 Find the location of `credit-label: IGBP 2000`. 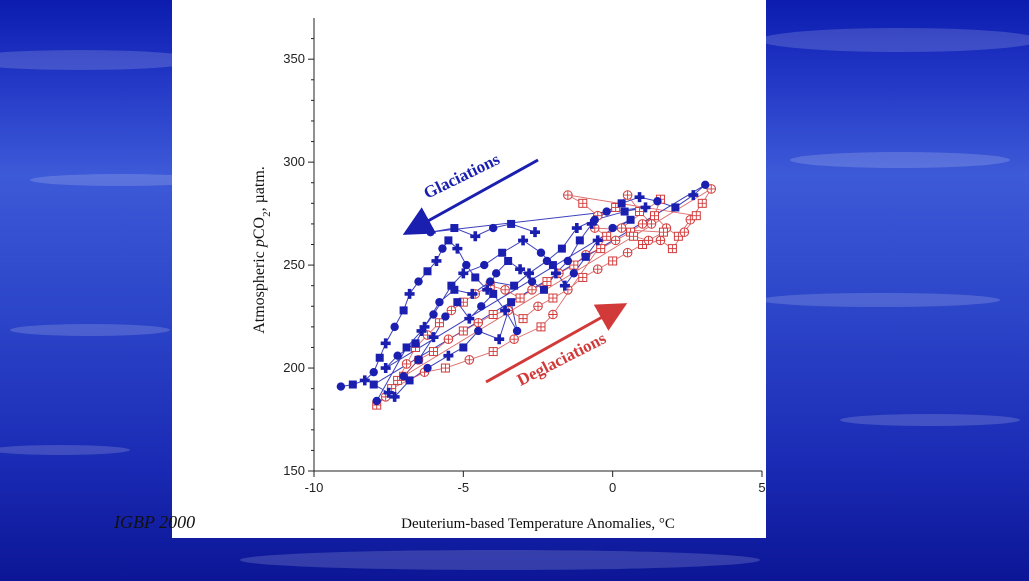

credit-label: IGBP 2000 is located at coordinates (155, 522).